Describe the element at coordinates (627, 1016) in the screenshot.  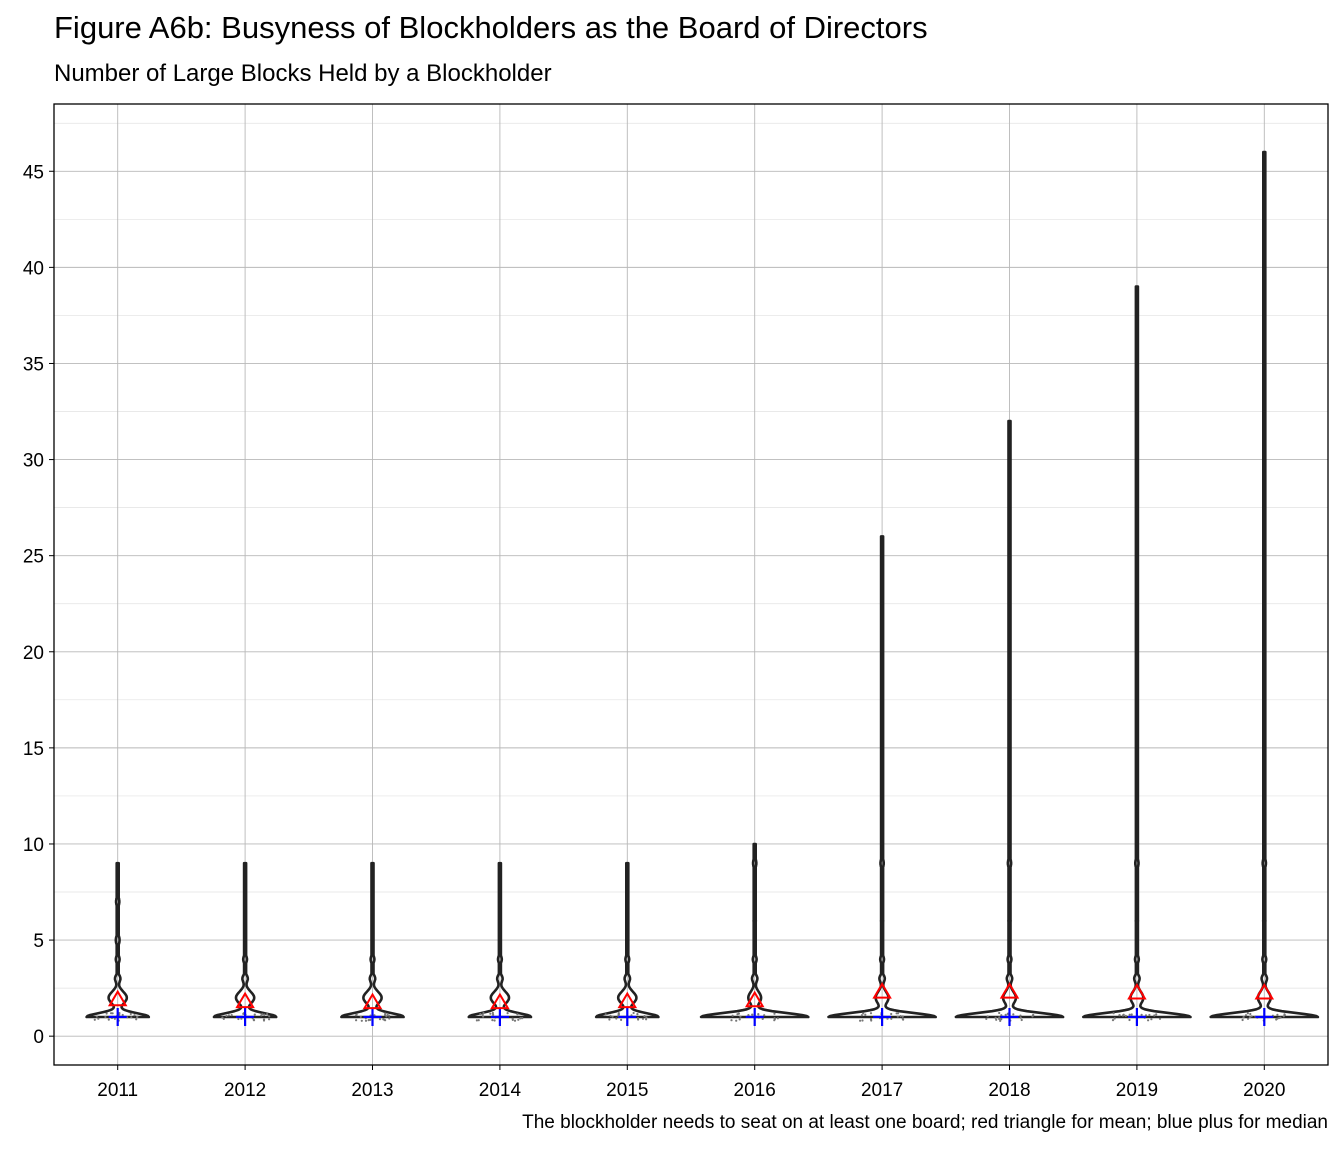
I see `median-marker-2015` at that location.